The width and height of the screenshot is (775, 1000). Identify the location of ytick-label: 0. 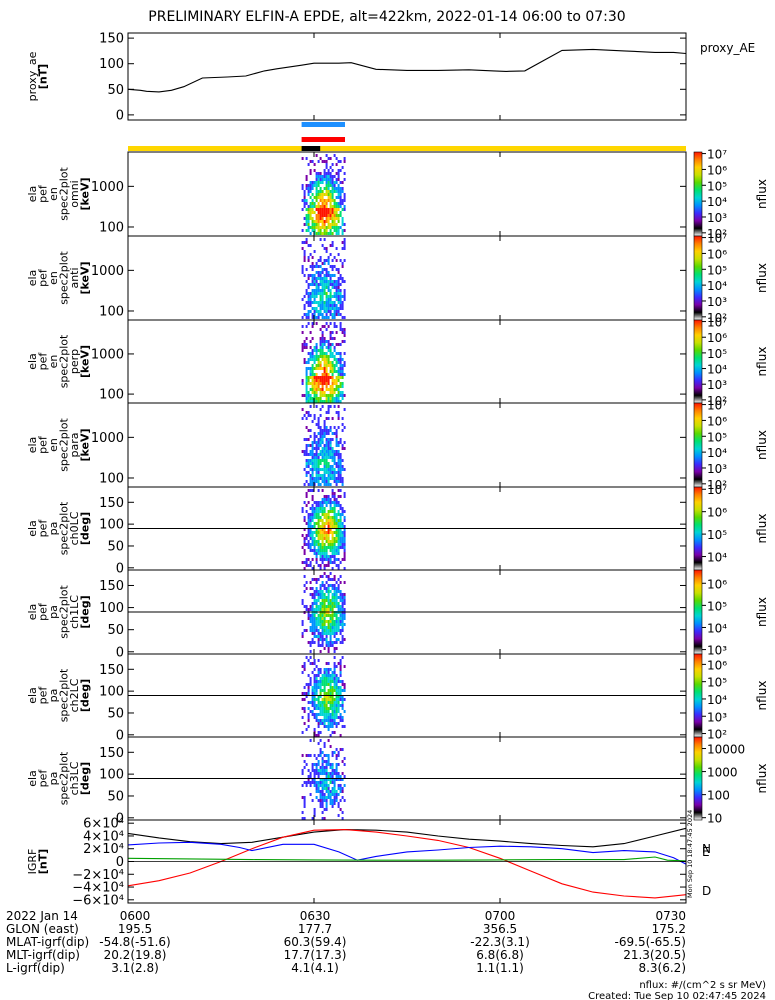
(120, 818).